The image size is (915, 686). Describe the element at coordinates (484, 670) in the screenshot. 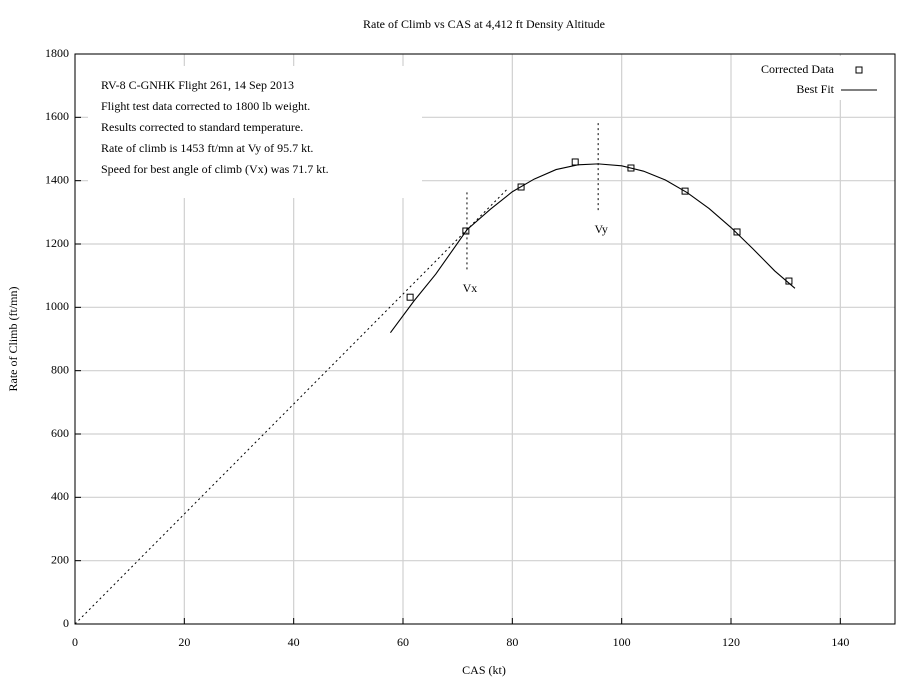

I see `x-axis-label: CAS (kt)` at that location.